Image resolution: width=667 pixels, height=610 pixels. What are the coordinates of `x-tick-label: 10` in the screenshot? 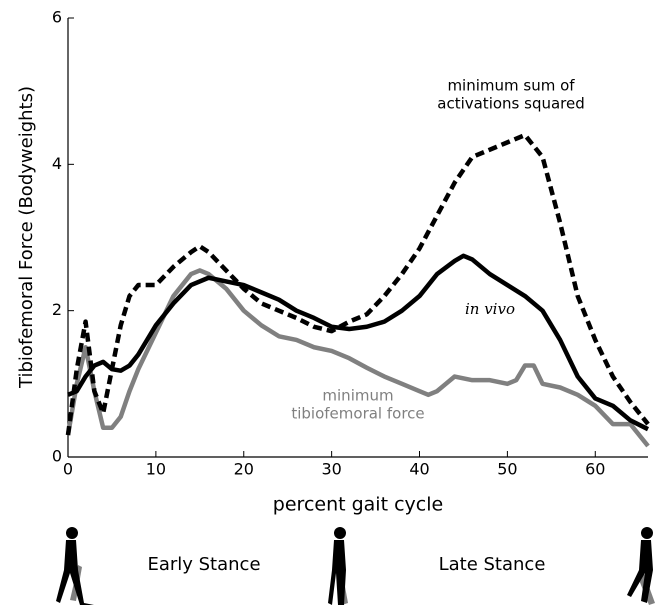 It's located at (156, 469).